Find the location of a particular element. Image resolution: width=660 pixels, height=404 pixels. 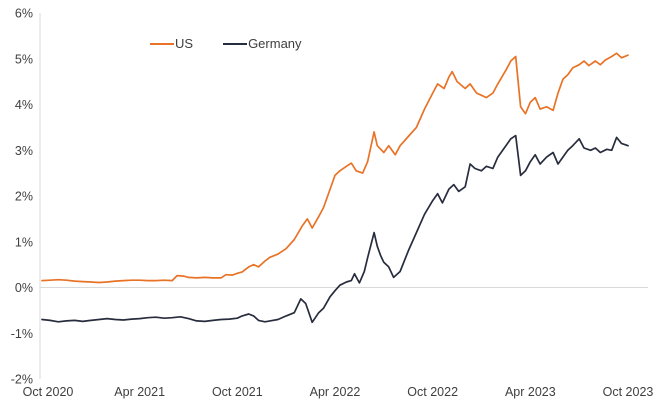

y-axis-label: 1% is located at coordinates (24, 242).